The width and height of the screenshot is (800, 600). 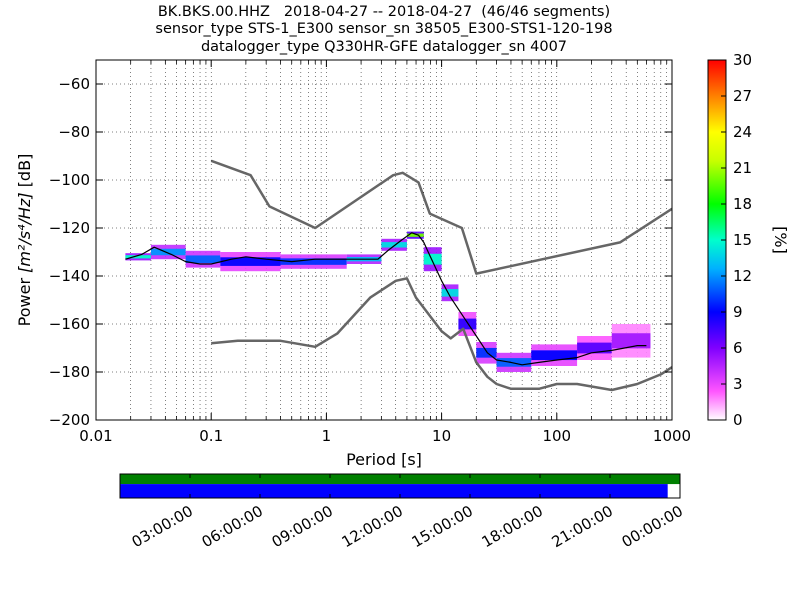 What do you see at coordinates (95, 436) in the screenshot?
I see `x-tick-label: 0.01` at bounding box center [95, 436].